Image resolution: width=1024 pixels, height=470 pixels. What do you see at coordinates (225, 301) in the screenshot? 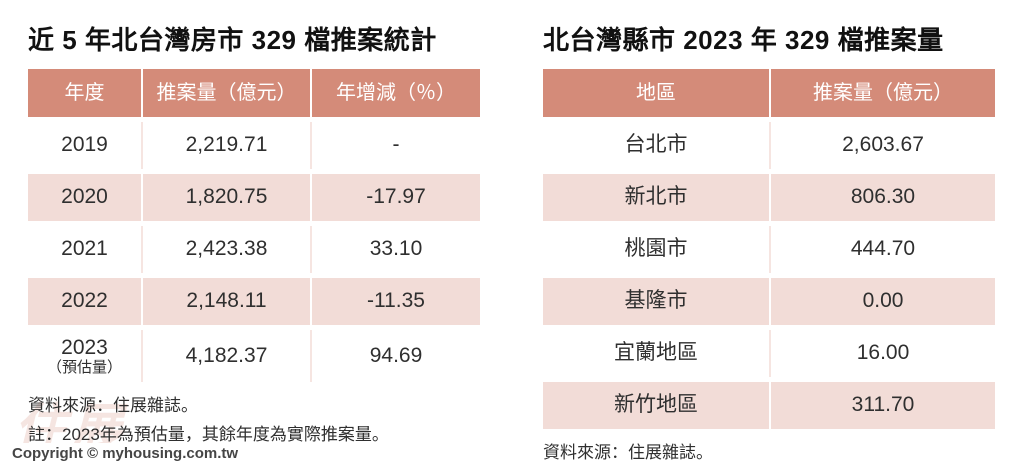
I see `volume-cell: 2,148.11` at bounding box center [225, 301].